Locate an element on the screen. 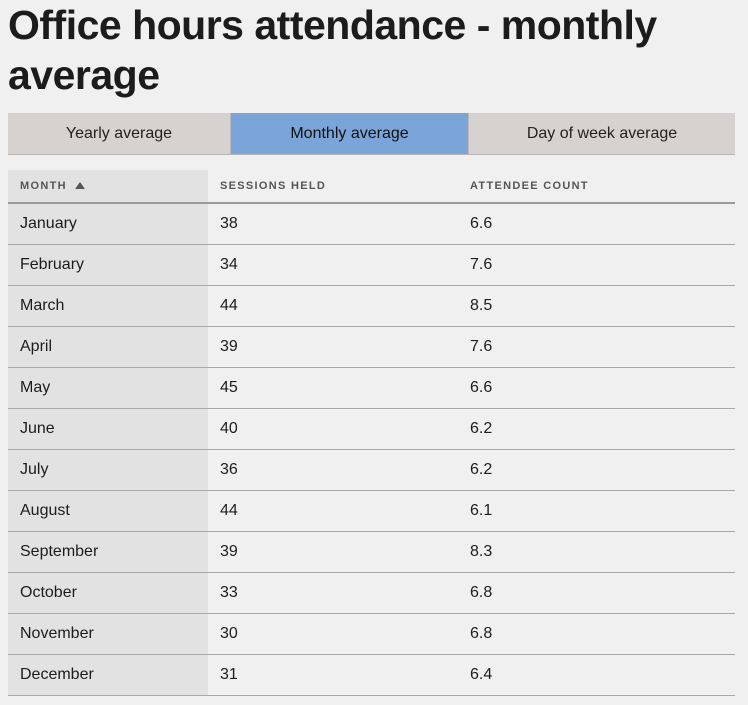 This screenshot has height=705, width=748. table-header: MONTH SESSIONS HELD ATTENDEE COUNT is located at coordinates (371, 187).